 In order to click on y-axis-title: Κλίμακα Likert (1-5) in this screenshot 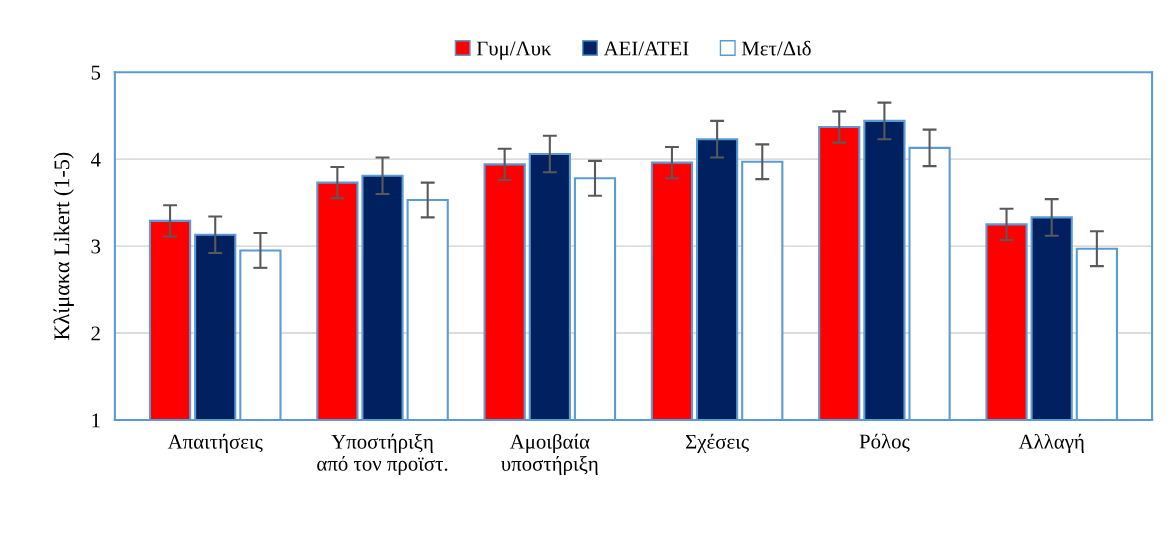, I will do `click(63, 246)`.